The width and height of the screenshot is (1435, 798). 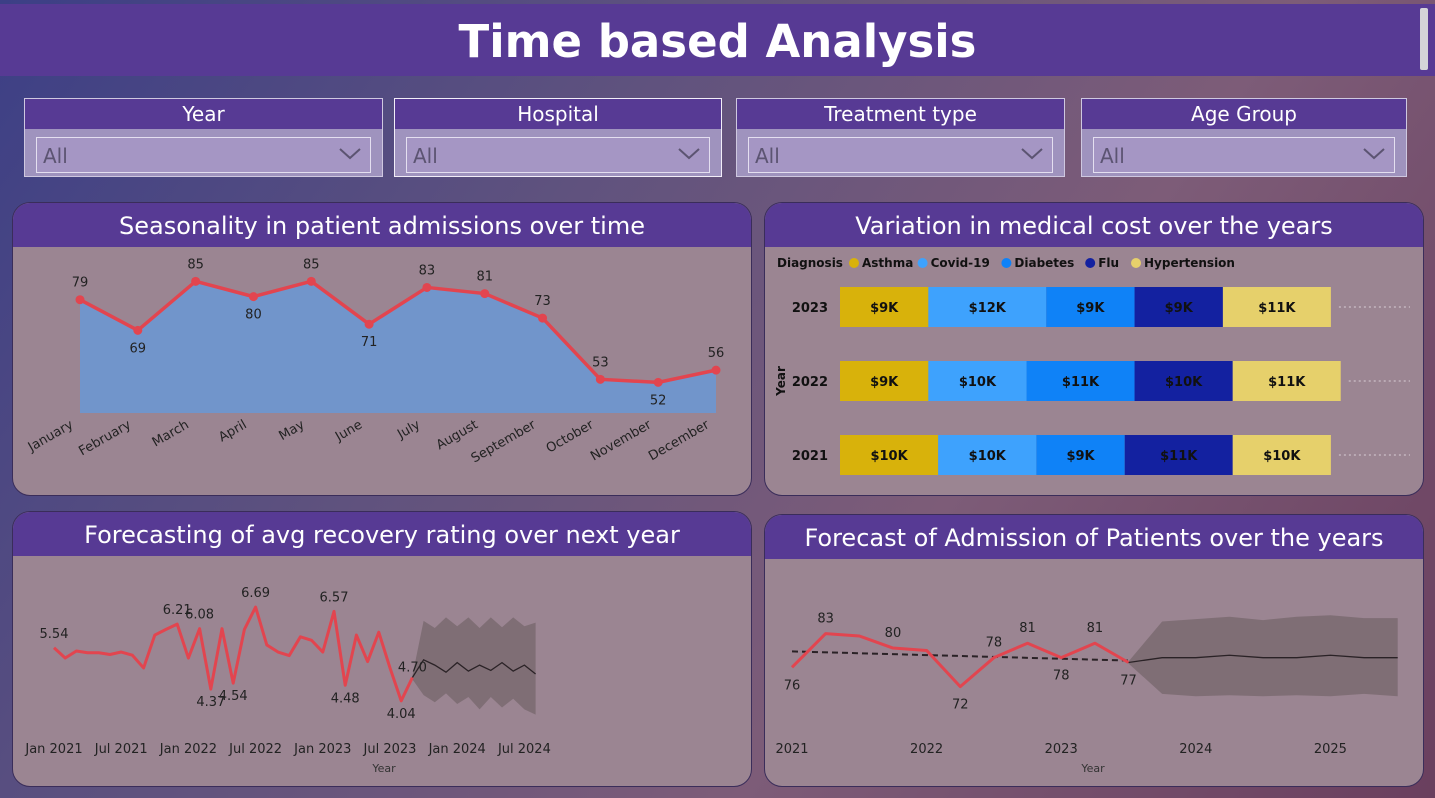 I want to click on treatment-type-dropdown: All, so click(x=900, y=155).